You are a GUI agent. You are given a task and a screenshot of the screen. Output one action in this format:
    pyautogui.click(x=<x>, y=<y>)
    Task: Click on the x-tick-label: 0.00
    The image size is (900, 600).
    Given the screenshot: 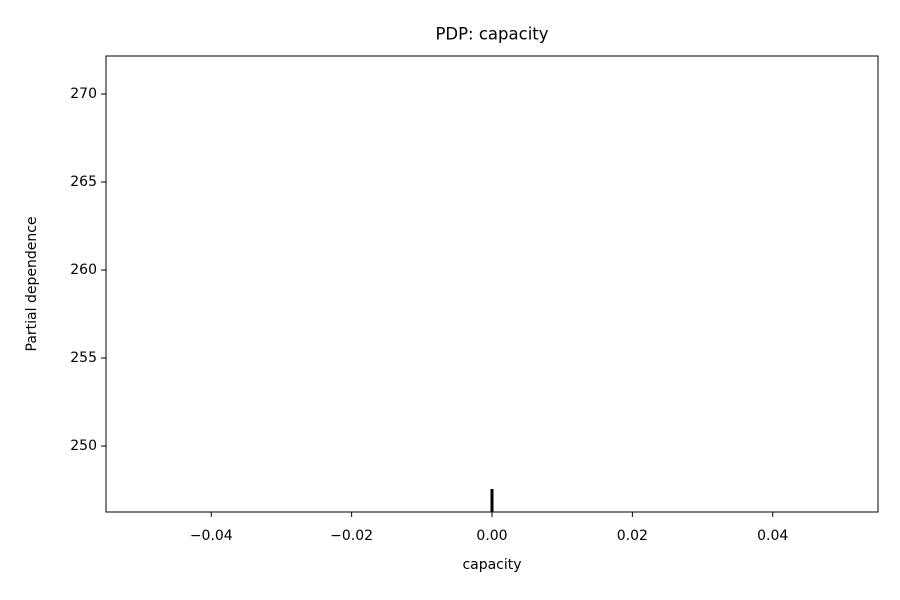 What is the action you would take?
    pyautogui.click(x=491, y=536)
    